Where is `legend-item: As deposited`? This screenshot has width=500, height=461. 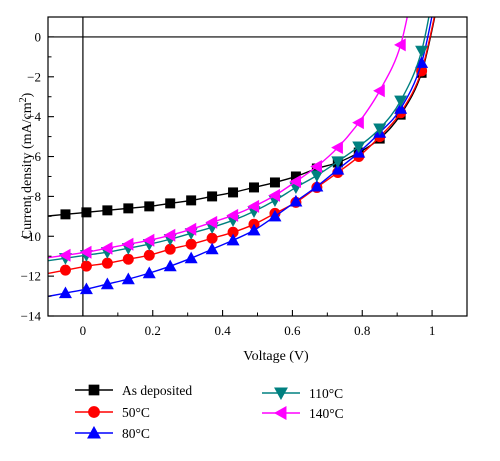
legend-item: As deposited is located at coordinates (133, 390).